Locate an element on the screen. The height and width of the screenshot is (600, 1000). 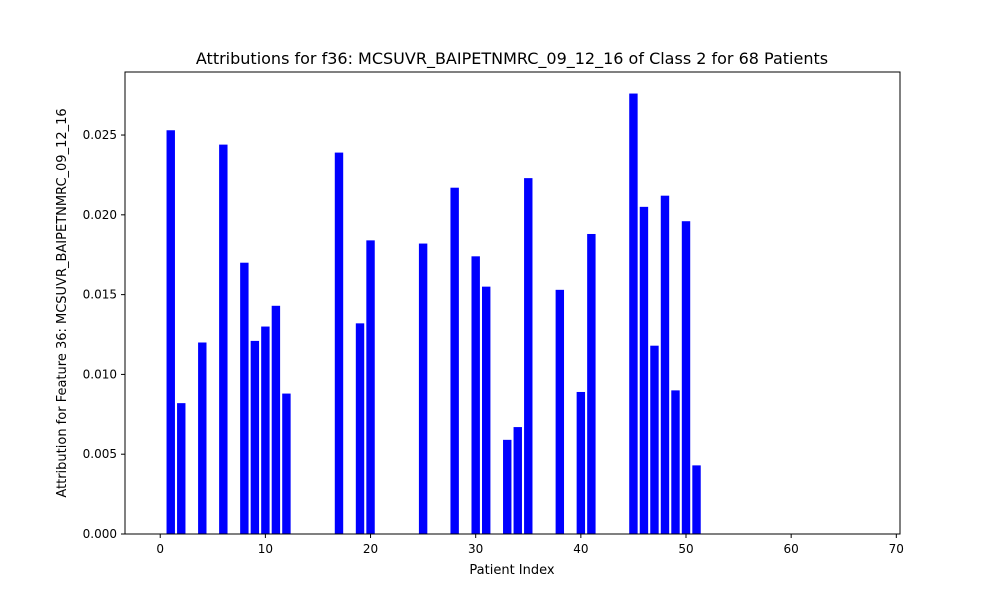
x-tick-label: 30 is located at coordinates (475, 549).